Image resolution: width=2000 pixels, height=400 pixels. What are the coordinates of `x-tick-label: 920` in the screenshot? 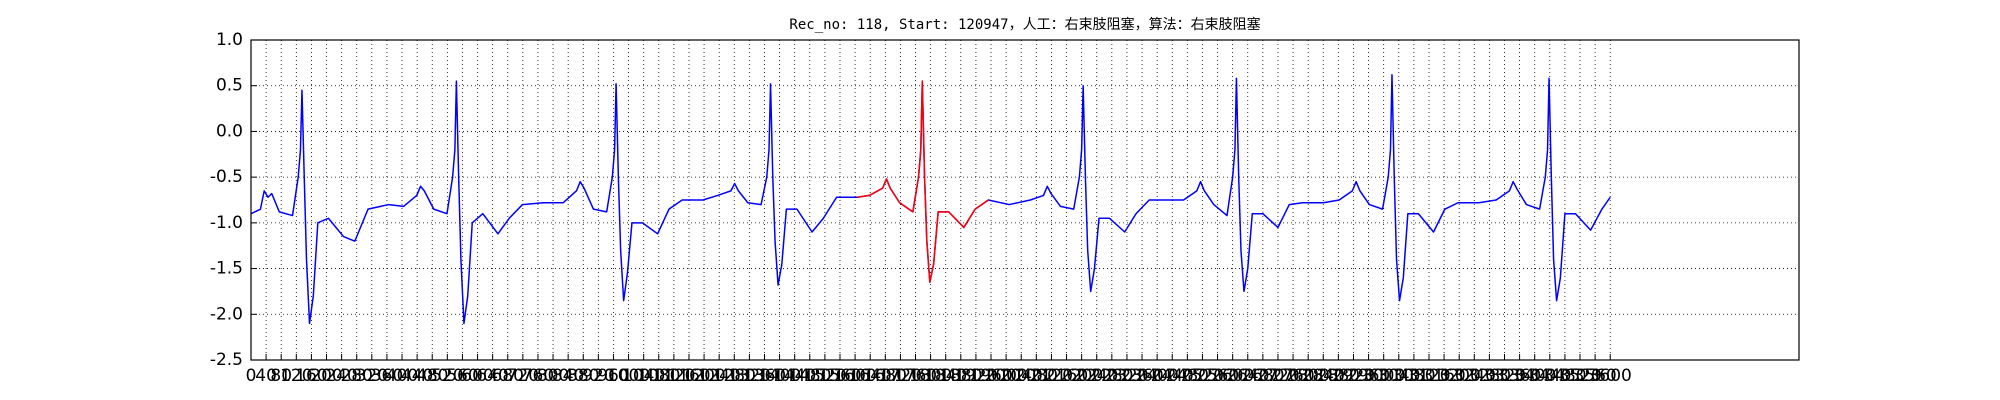 It's located at (598, 376).